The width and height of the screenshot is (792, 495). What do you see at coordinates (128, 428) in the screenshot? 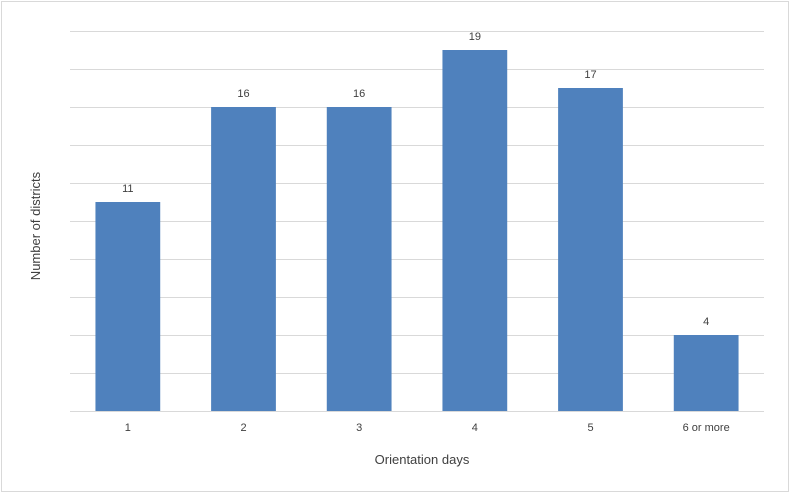
I see `x-tick-label: 1` at bounding box center [128, 428].